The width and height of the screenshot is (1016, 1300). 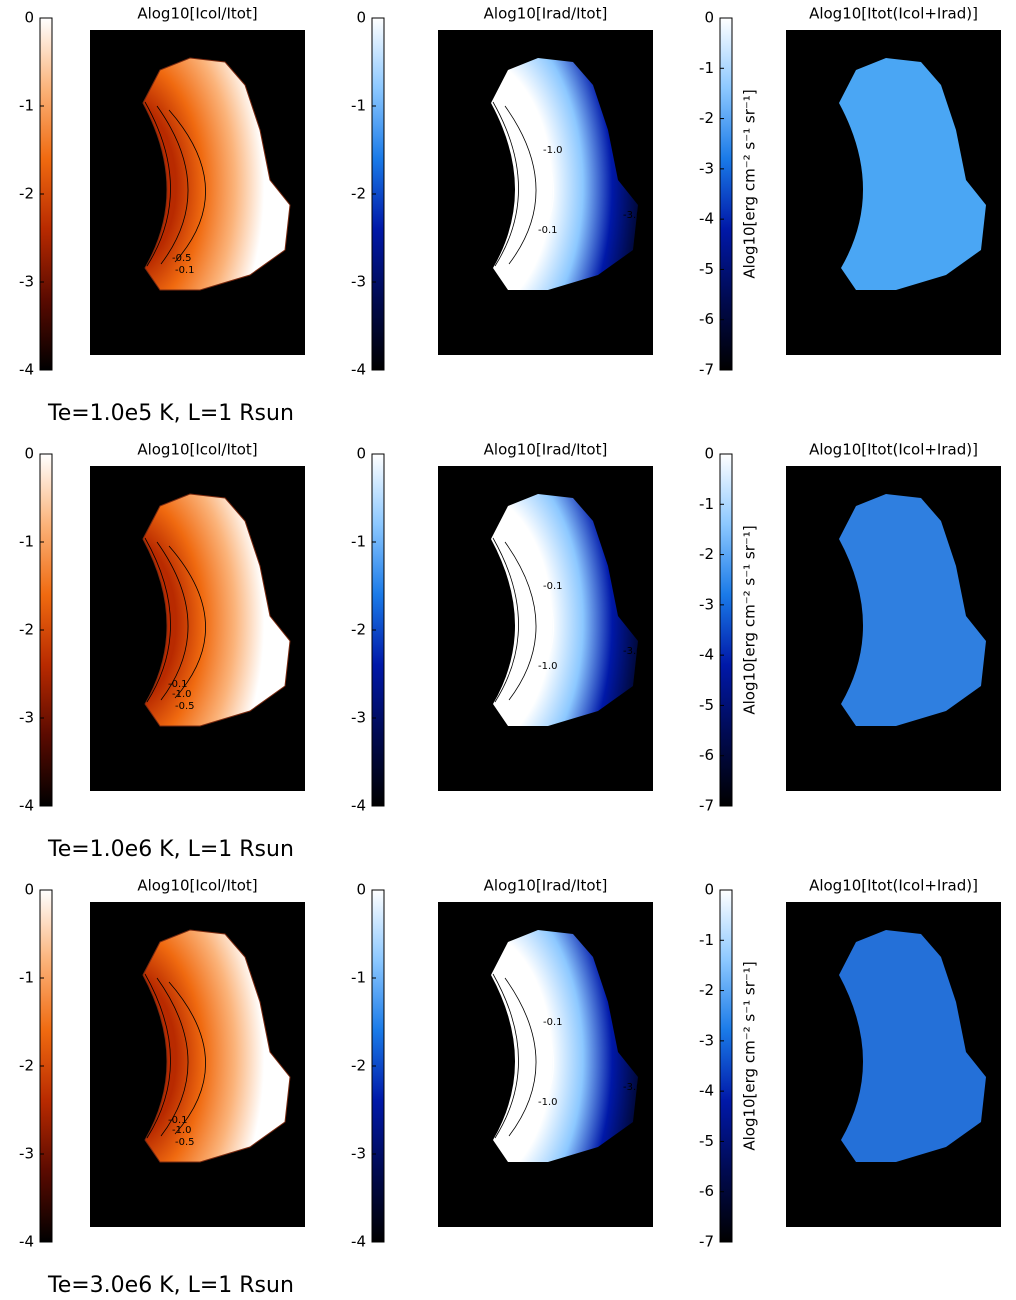 I want to click on row-caption: Te=1.0e6 K, L=1 Rsun, so click(x=170, y=849).